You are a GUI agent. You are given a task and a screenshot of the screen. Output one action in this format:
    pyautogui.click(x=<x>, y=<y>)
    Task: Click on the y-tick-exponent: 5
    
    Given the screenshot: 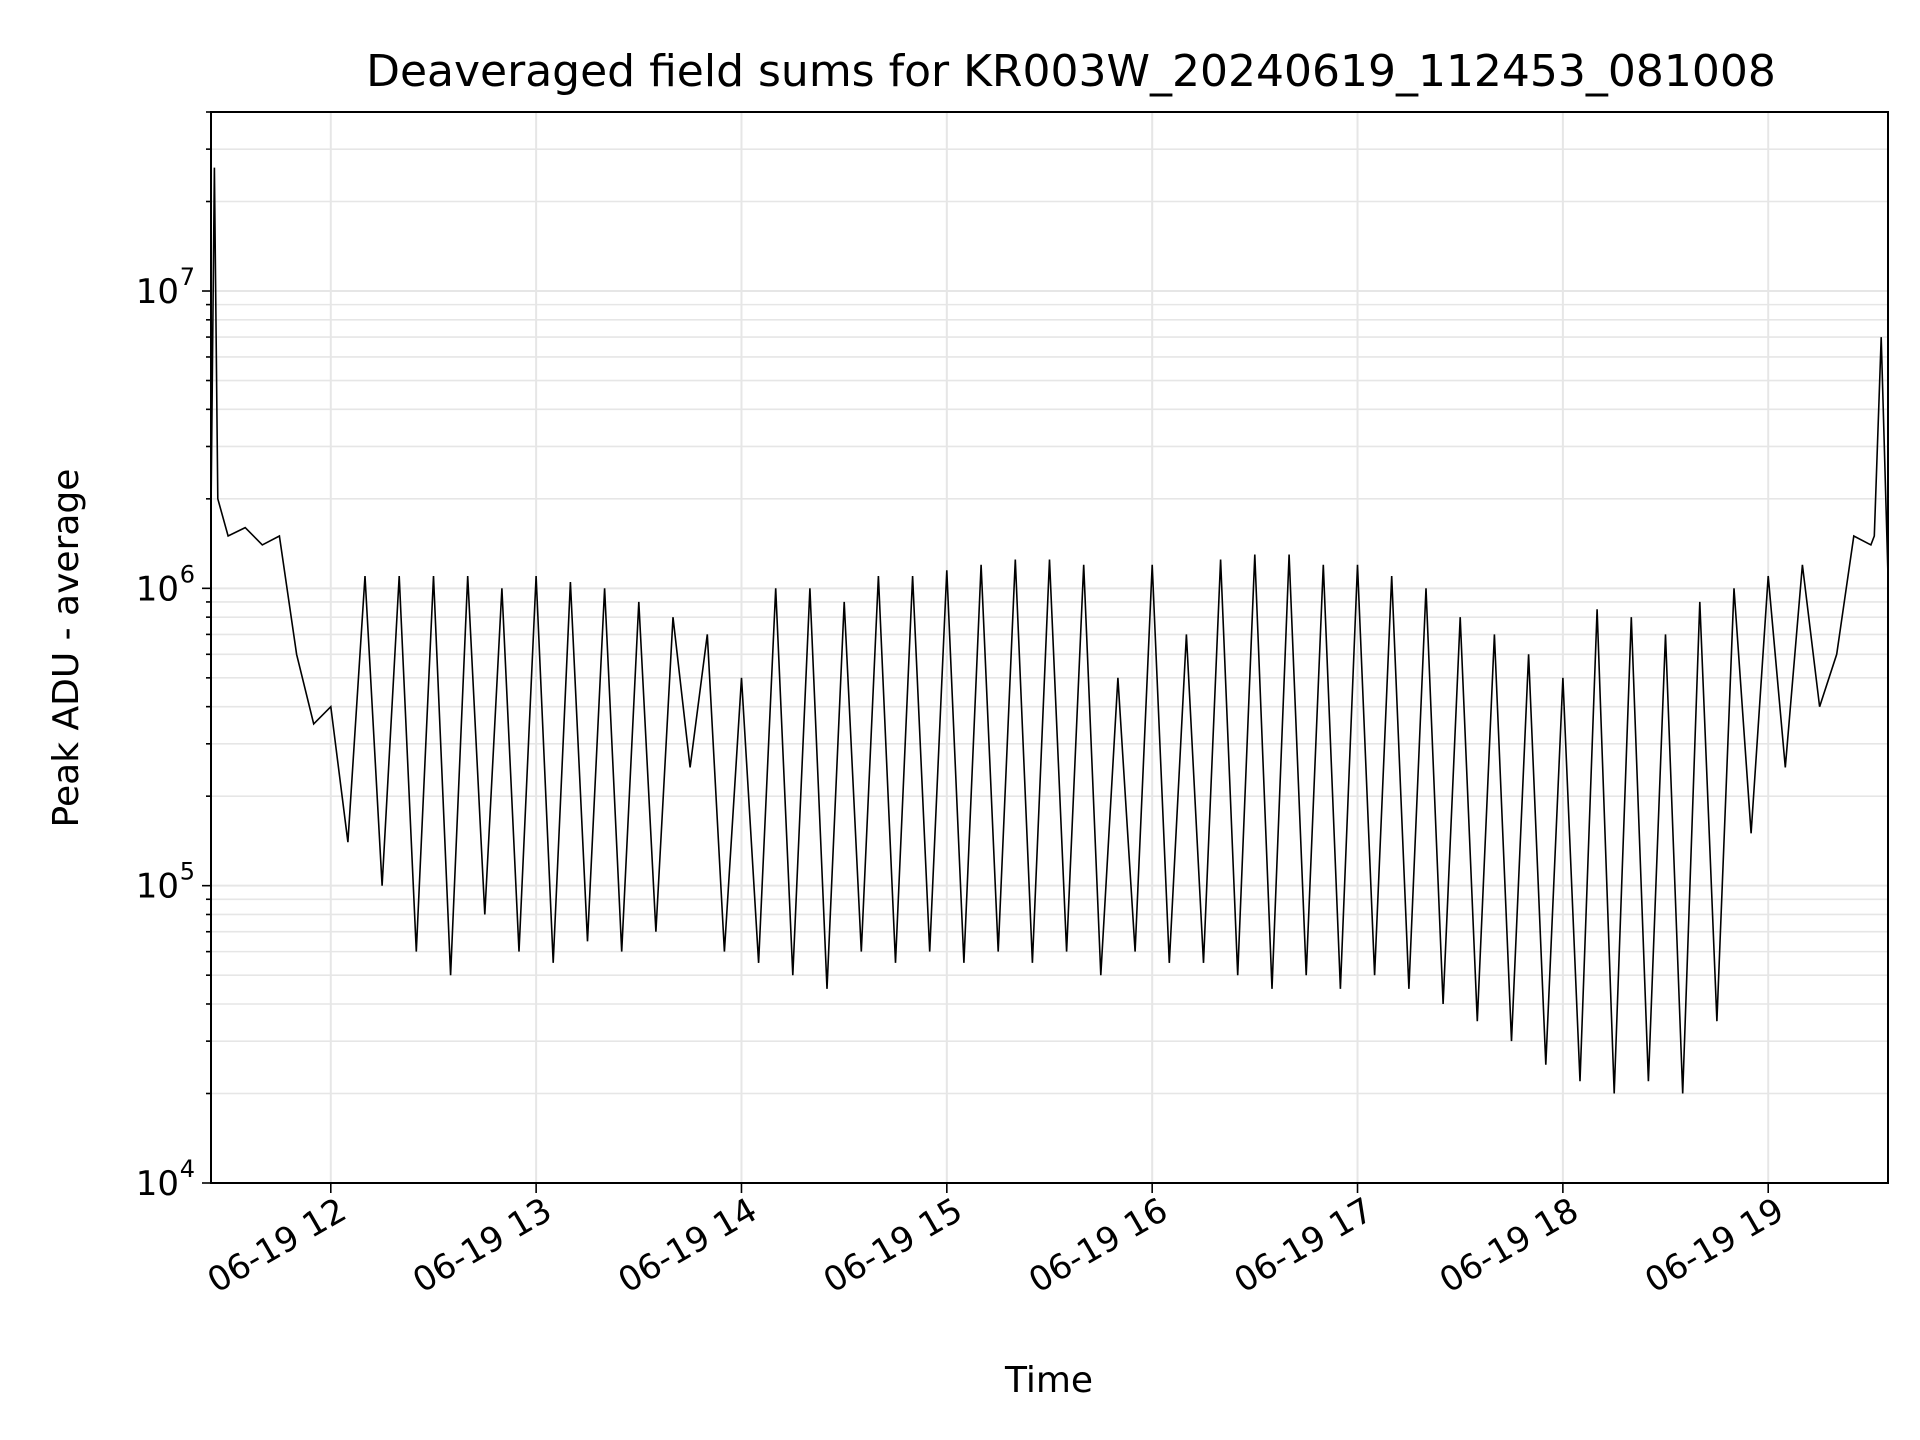 What is the action you would take?
    pyautogui.click(x=187, y=872)
    